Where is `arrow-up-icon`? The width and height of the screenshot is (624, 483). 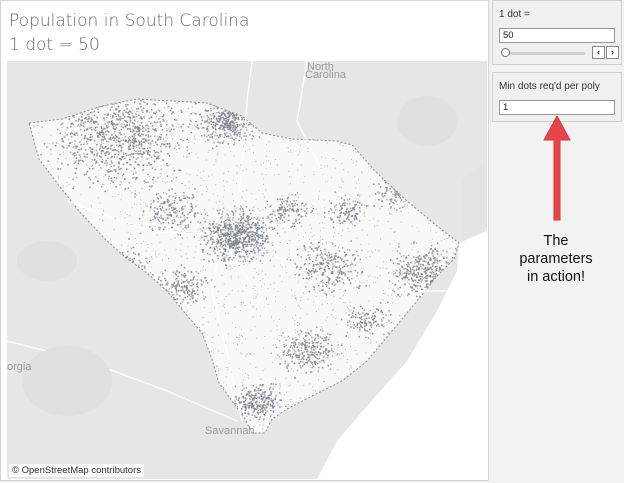 arrow-up-icon is located at coordinates (557, 168).